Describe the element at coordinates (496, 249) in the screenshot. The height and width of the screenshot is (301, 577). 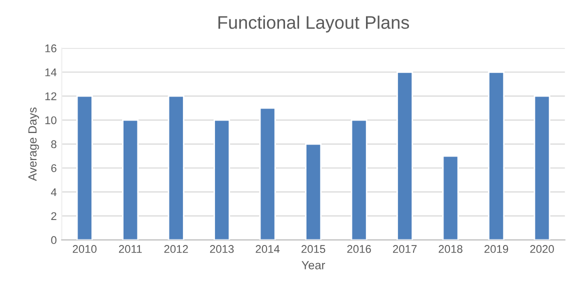
I see `x-tick-label: 2019` at that location.